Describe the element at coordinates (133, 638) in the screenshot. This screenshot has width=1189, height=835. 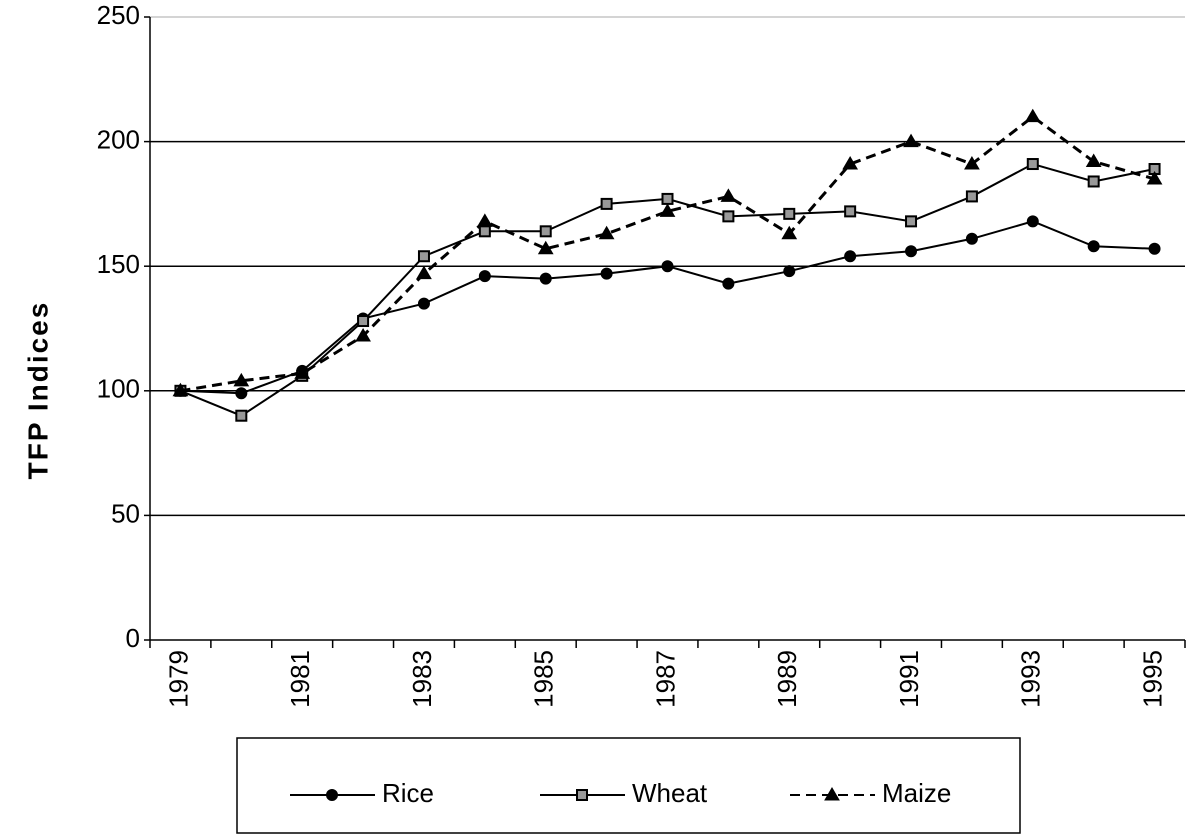
I see `y-tick-label: 0` at that location.